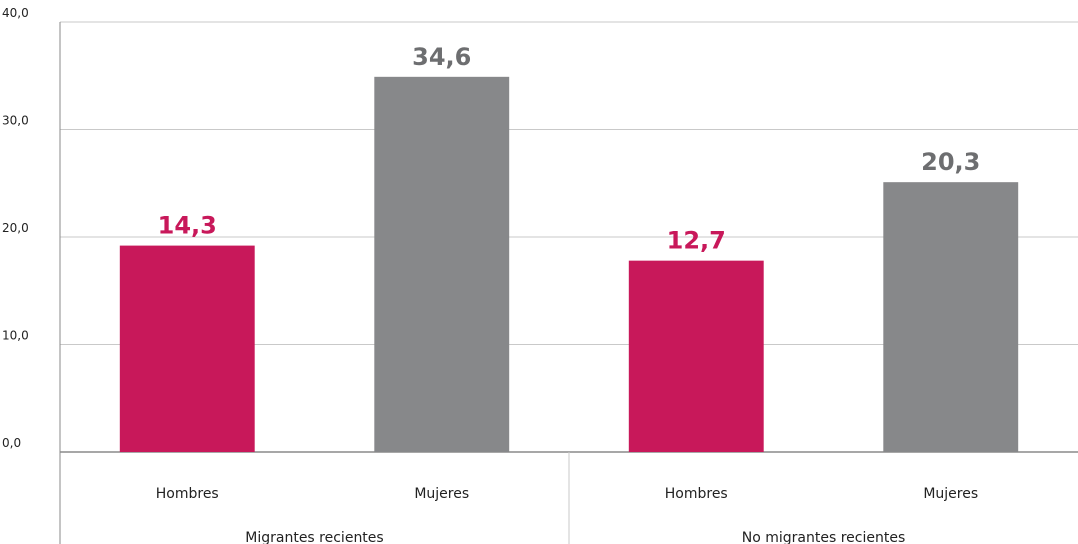 The image size is (1078, 544). I want to click on y-tick-label: 30,0, so click(15, 121).